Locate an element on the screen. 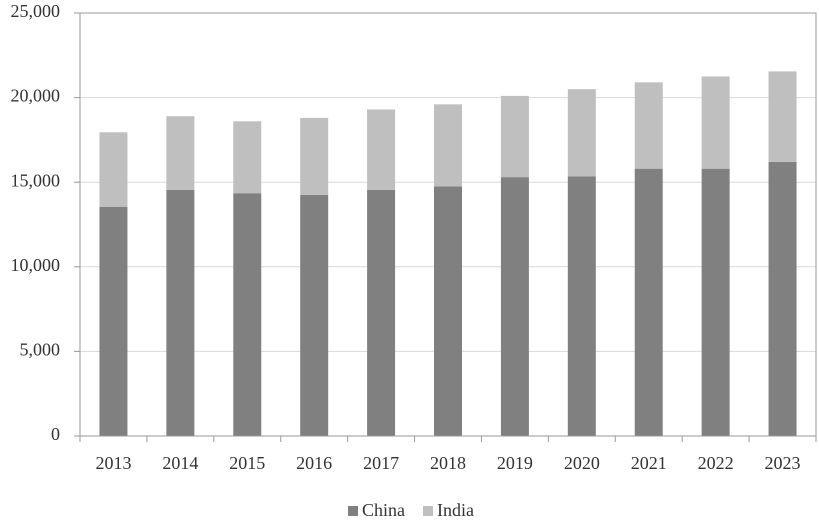 The width and height of the screenshot is (819, 525). x-tick-label: 2013 is located at coordinates (113, 463).